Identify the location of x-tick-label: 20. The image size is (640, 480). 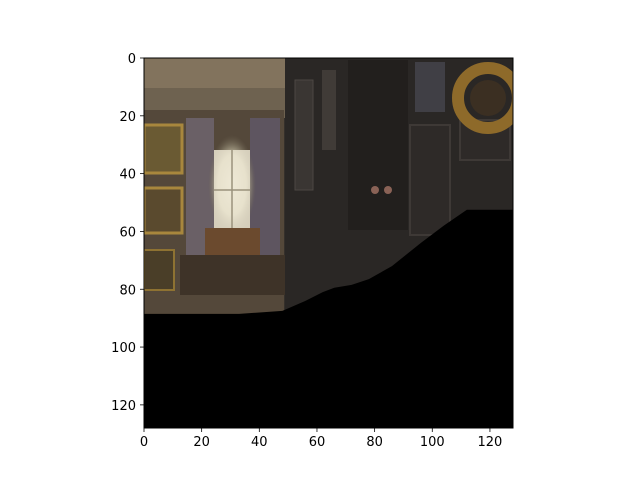
(201, 442).